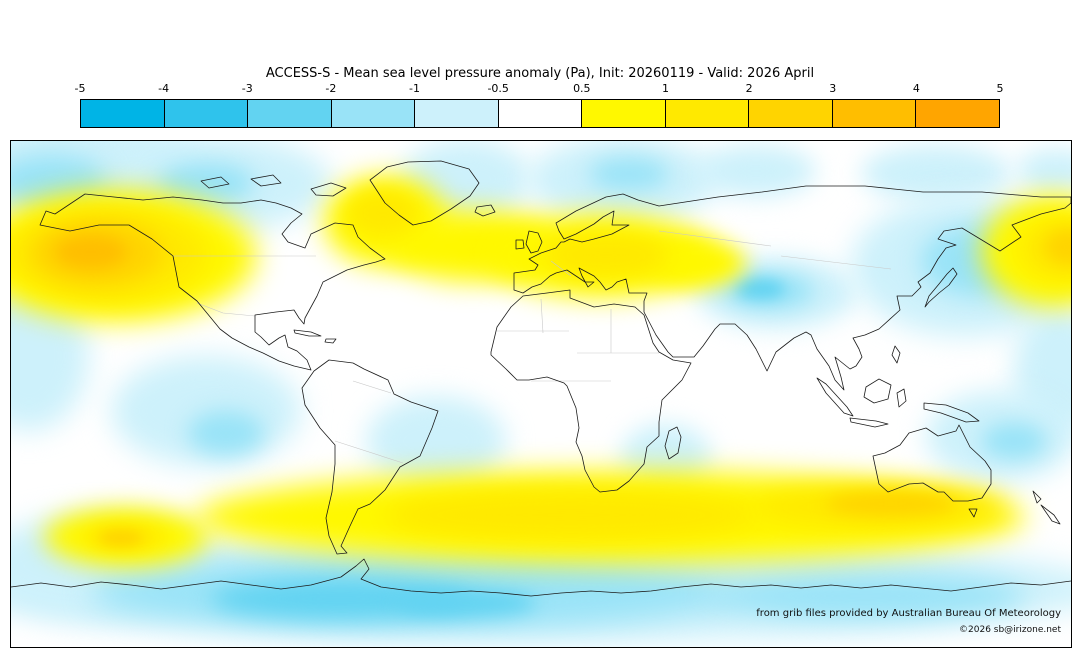 The width and height of the screenshot is (1080, 658). What do you see at coordinates (328, 189) in the screenshot?
I see `coastline-baffin-island` at bounding box center [328, 189].